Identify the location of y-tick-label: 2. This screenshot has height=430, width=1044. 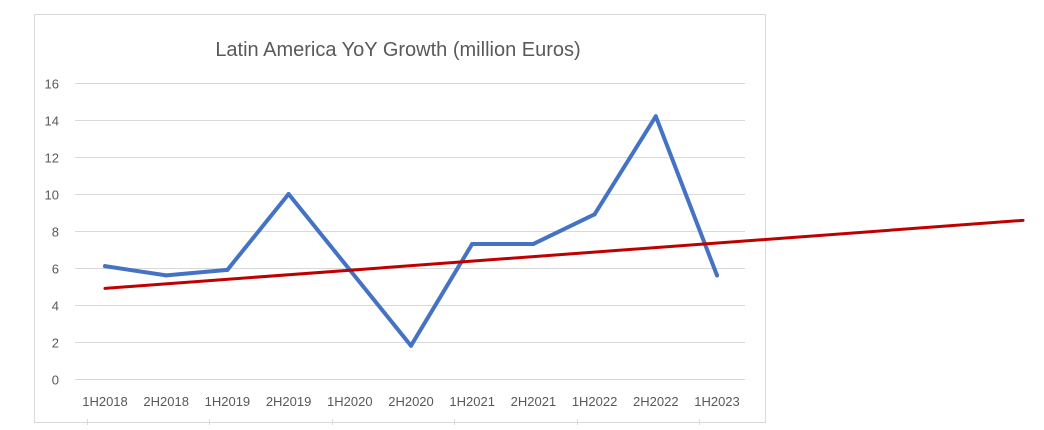
(55, 343).